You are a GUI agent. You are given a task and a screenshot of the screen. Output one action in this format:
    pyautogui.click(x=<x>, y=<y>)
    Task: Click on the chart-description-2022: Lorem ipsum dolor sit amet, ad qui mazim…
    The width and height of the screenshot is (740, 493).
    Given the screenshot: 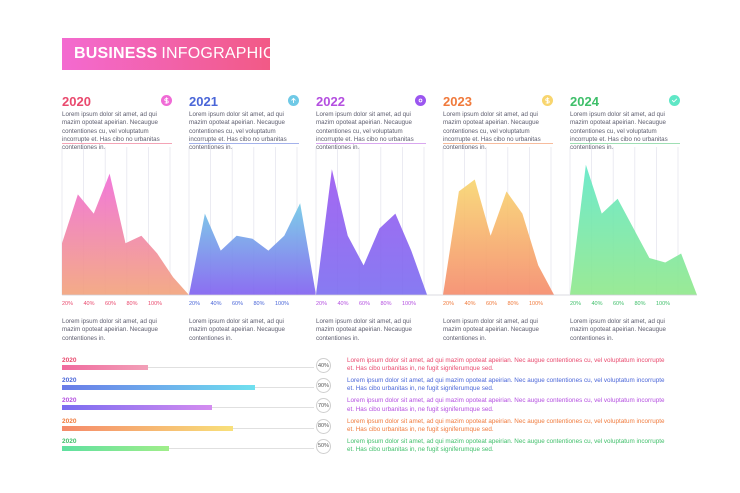 What is the action you would take?
    pyautogui.click(x=364, y=330)
    